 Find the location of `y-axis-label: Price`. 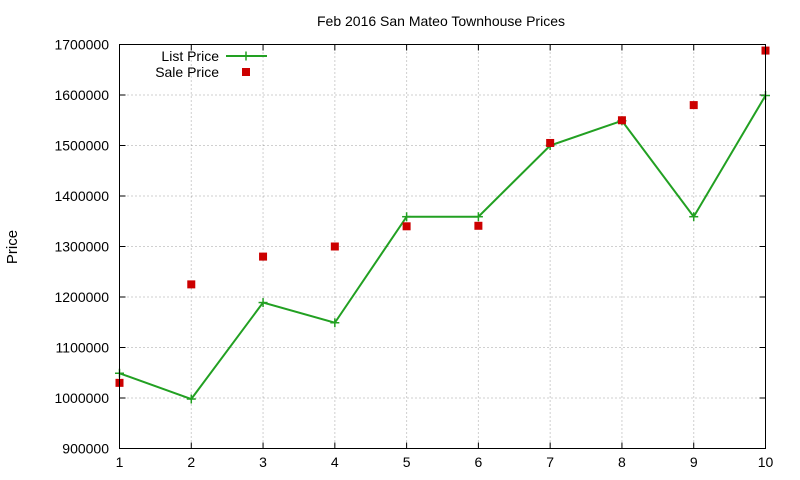

y-axis-label: Price is located at coordinates (12, 247).